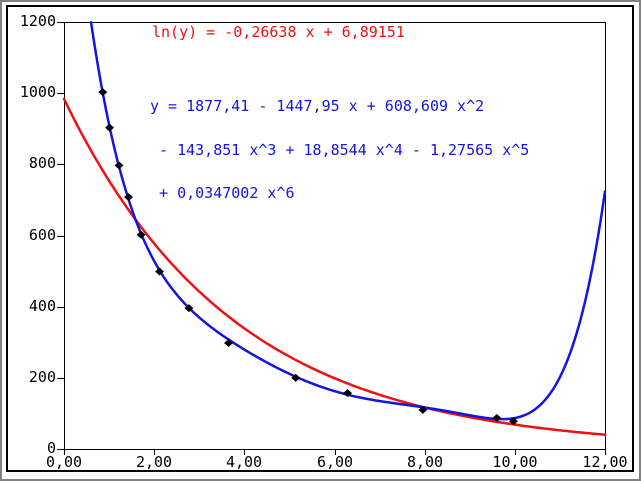 Image resolution: width=641 pixels, height=481 pixels. Describe the element at coordinates (42, 377) in the screenshot. I see `y-tick-label: 200` at that location.